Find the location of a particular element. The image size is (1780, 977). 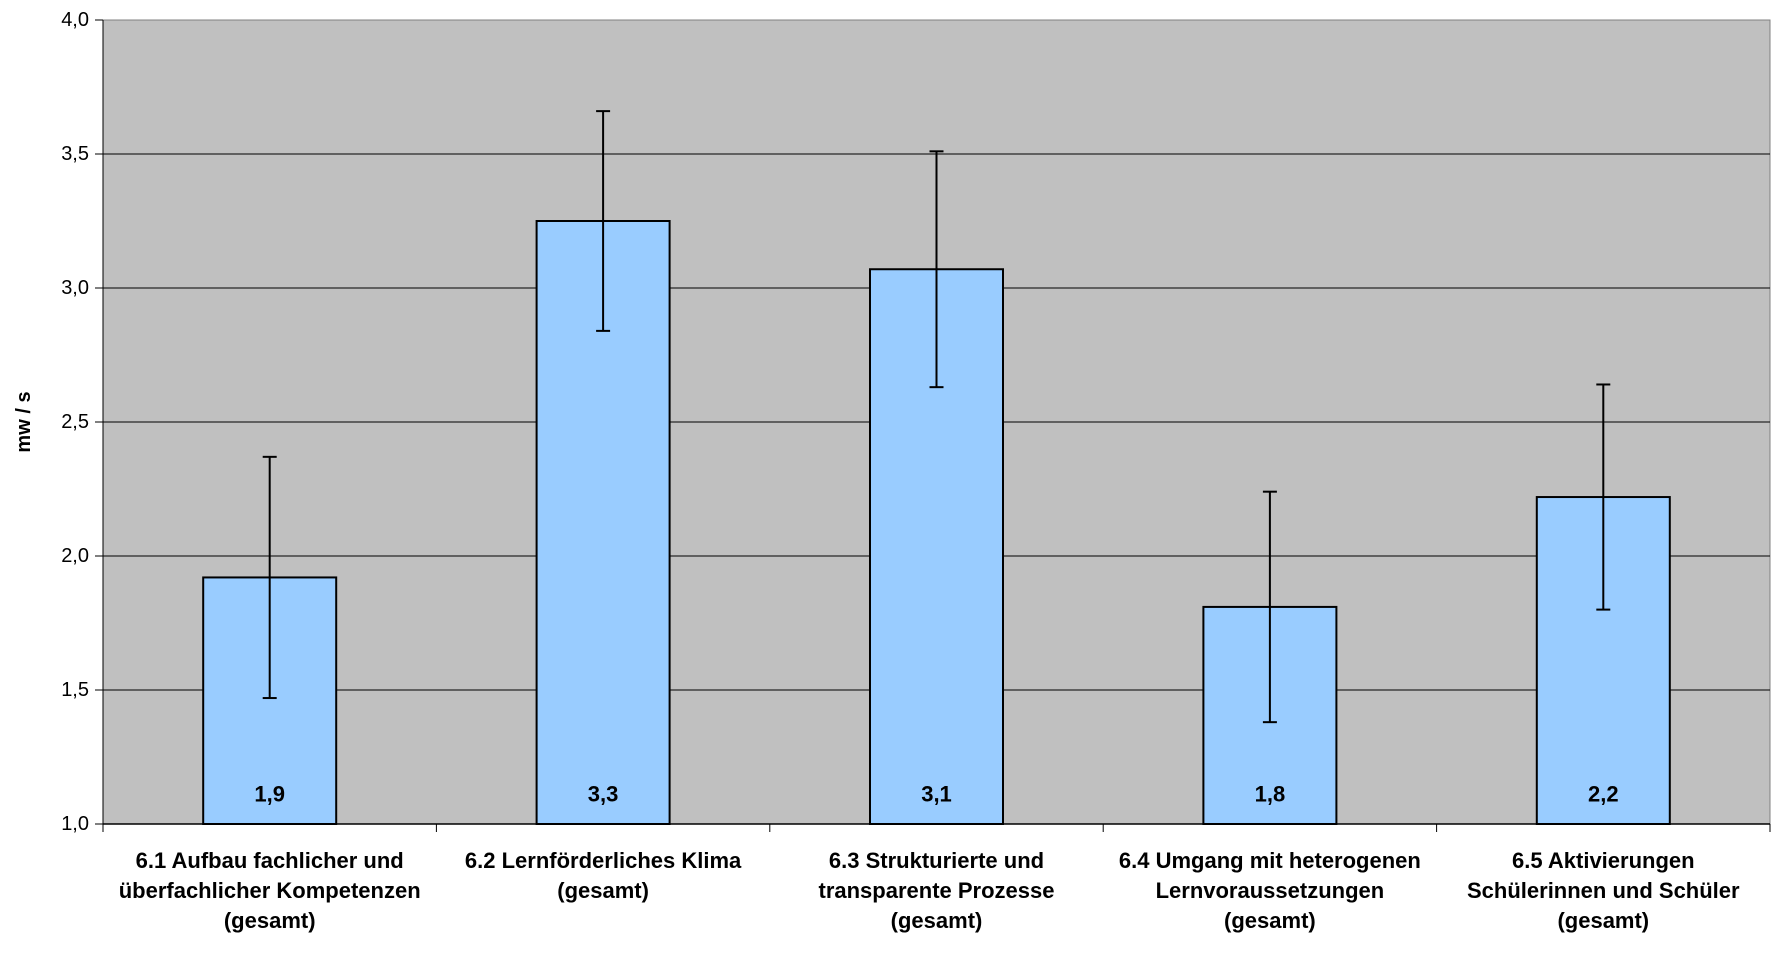

value-labels: 1,9 3,3 3,1 1,8 2,2 is located at coordinates (936, 794).